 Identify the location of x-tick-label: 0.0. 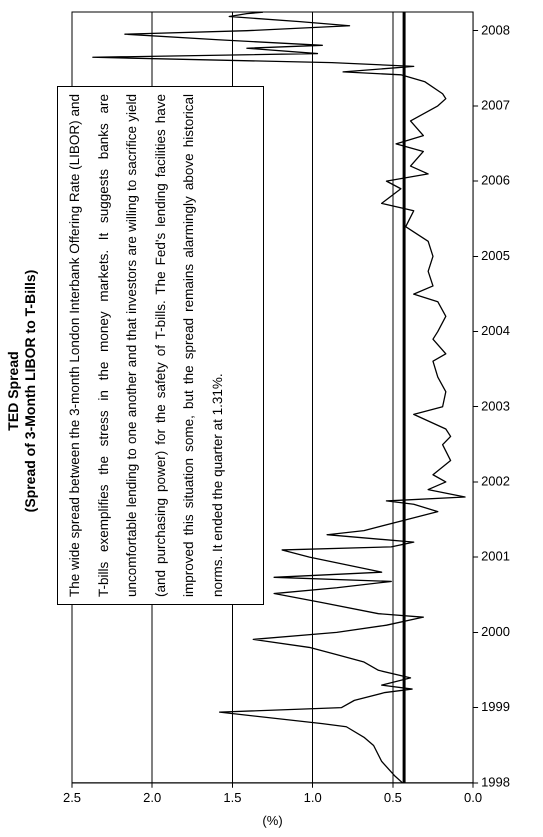
(473, 798).